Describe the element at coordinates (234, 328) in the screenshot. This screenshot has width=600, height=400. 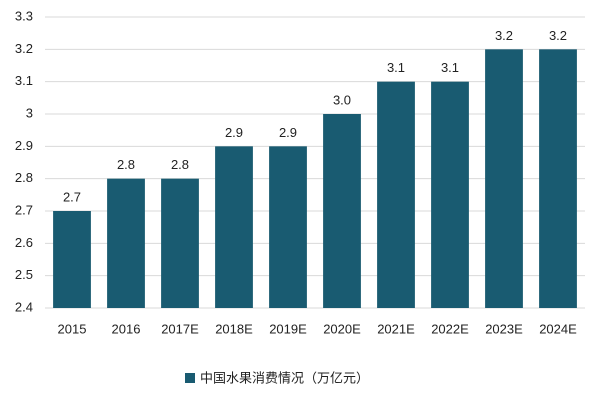
I see `x-tick-label: 2018E` at that location.